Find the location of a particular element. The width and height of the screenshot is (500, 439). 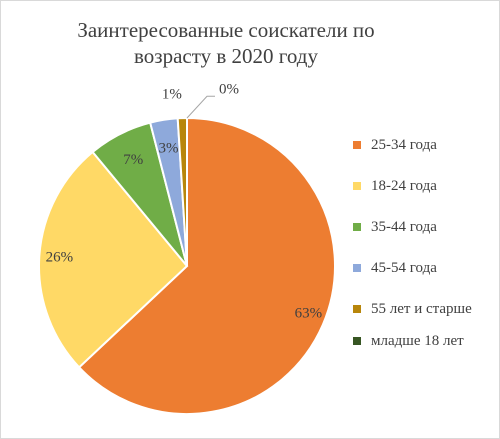

chart-title-line-2: возрасту в 2020 году is located at coordinates (226, 56).